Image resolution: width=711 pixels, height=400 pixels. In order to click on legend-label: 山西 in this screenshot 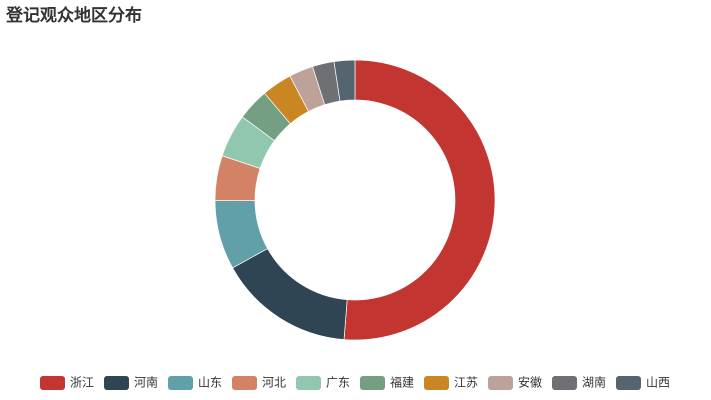, I will do `click(658, 383)`.